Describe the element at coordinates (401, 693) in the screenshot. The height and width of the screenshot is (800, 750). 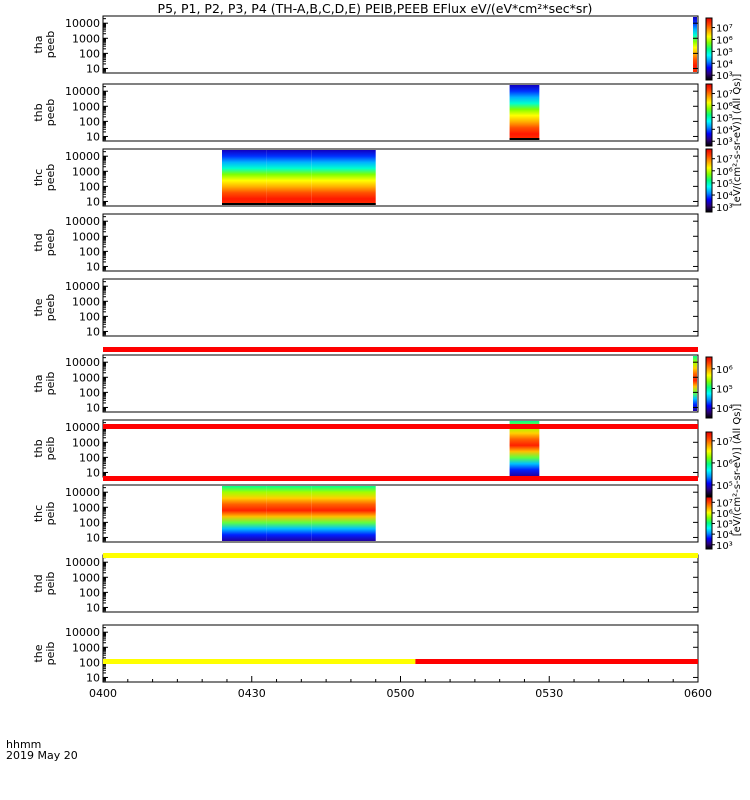
I see `x-tick-label: 0500` at that location.